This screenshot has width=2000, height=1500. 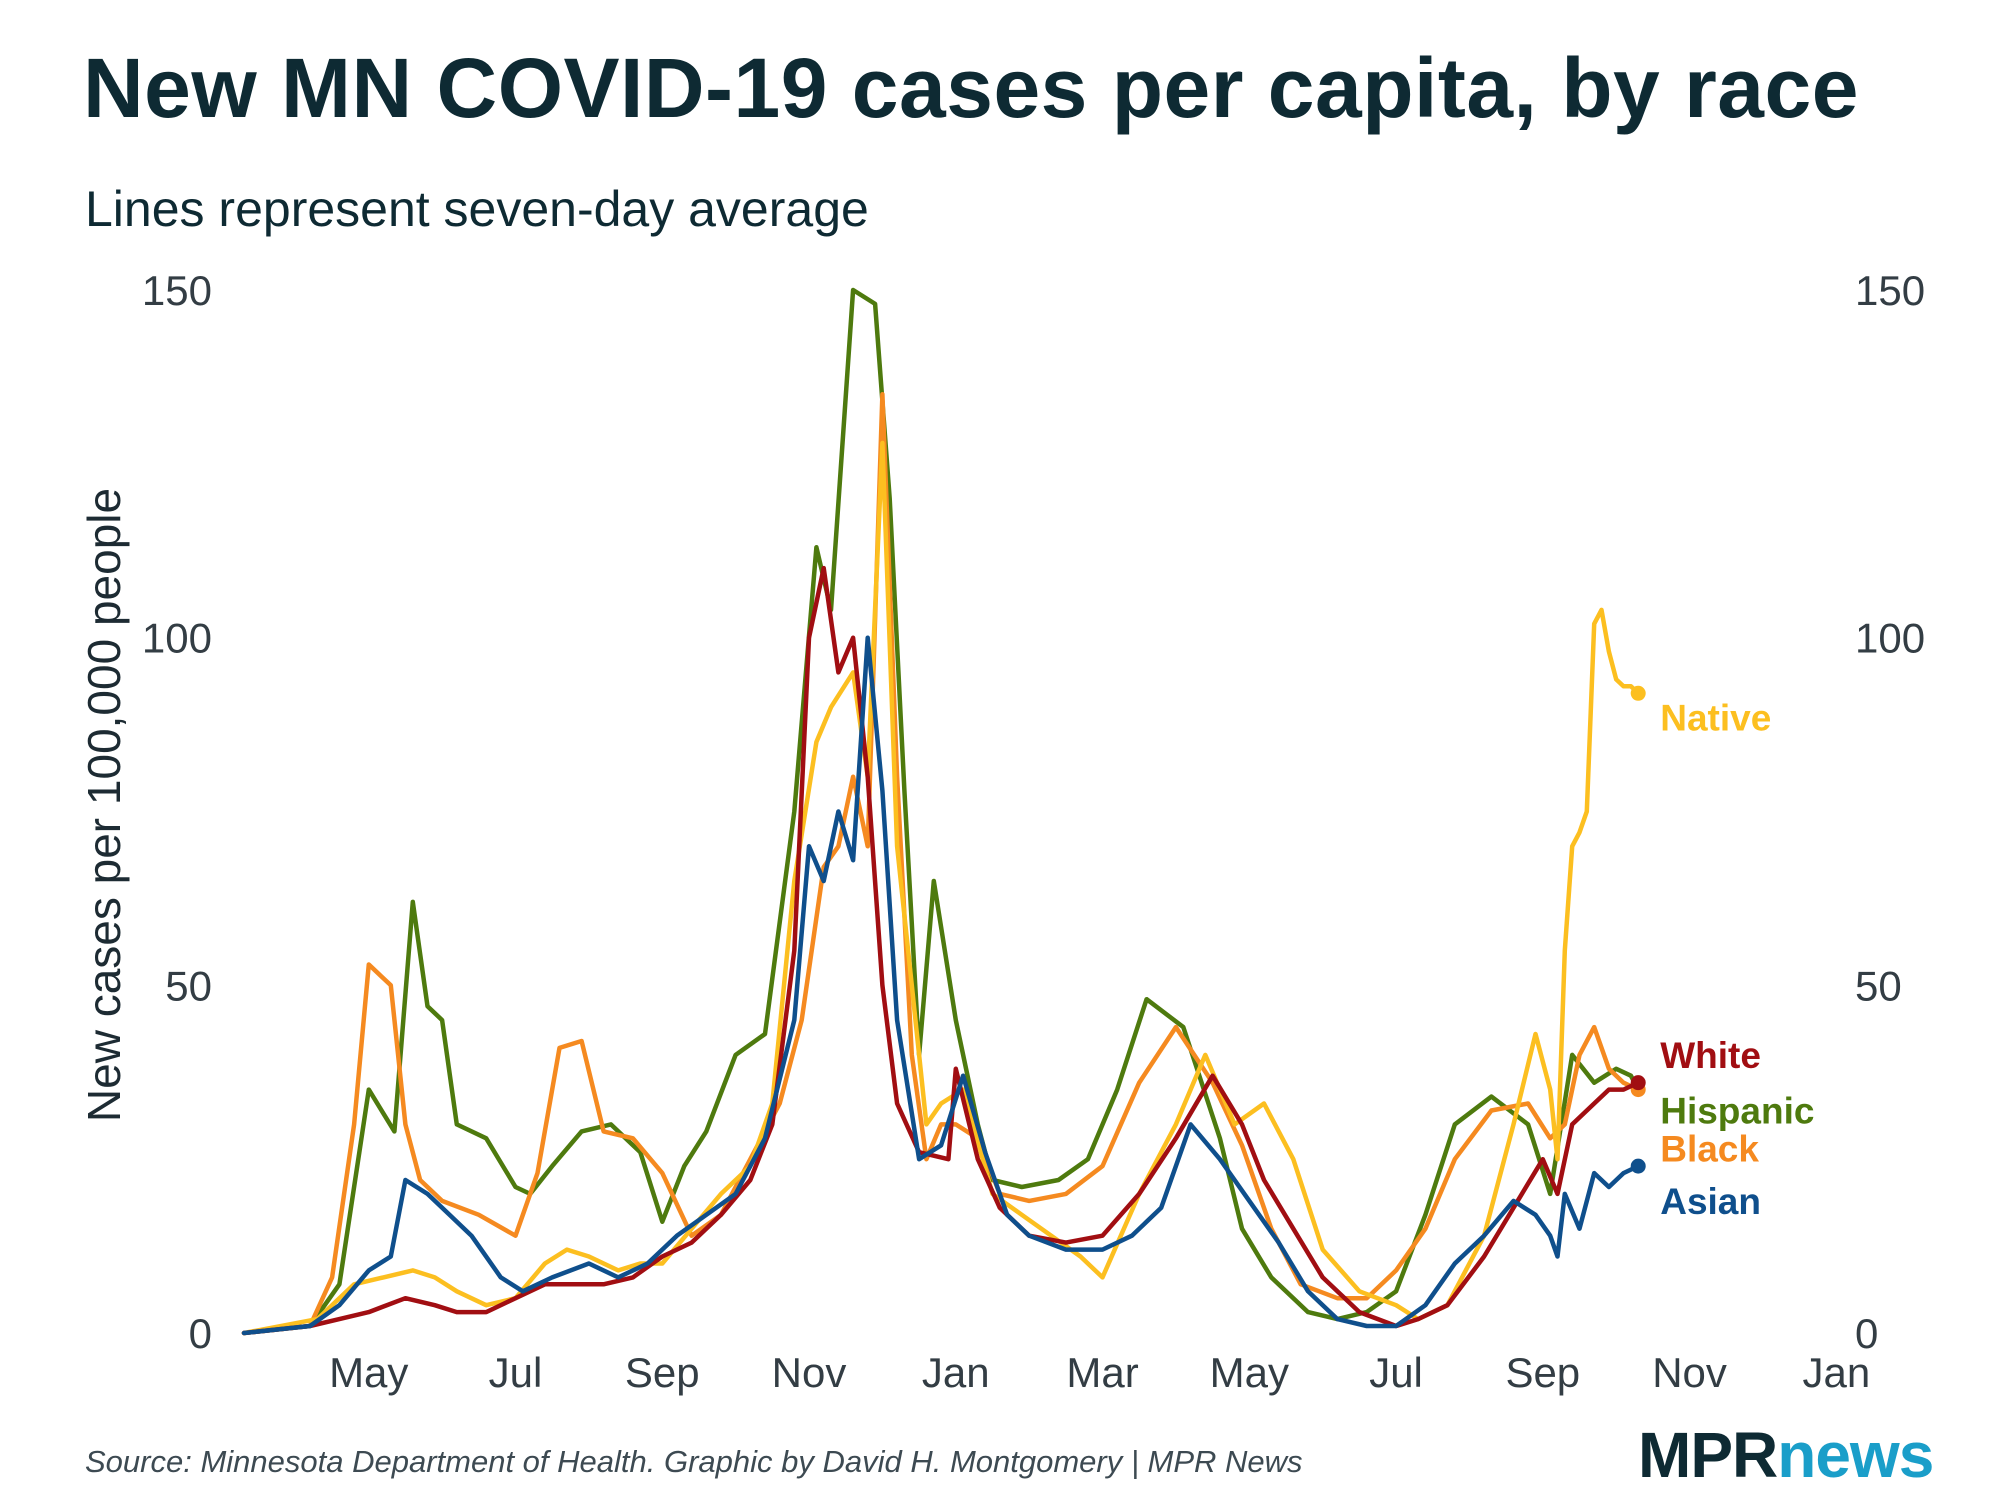 I want to click on series-end-dot-native, so click(x=1638, y=693).